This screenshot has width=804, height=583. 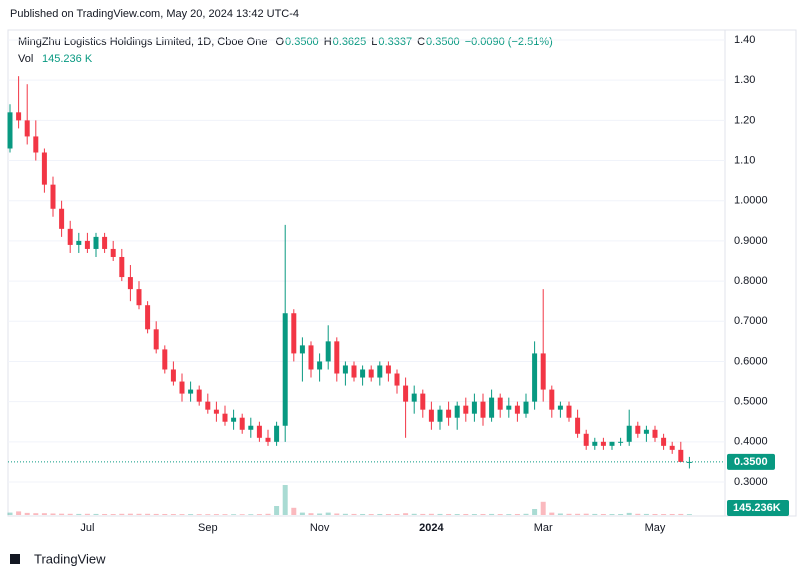 I want to click on y-tick-label: 0.5000, so click(x=751, y=402).